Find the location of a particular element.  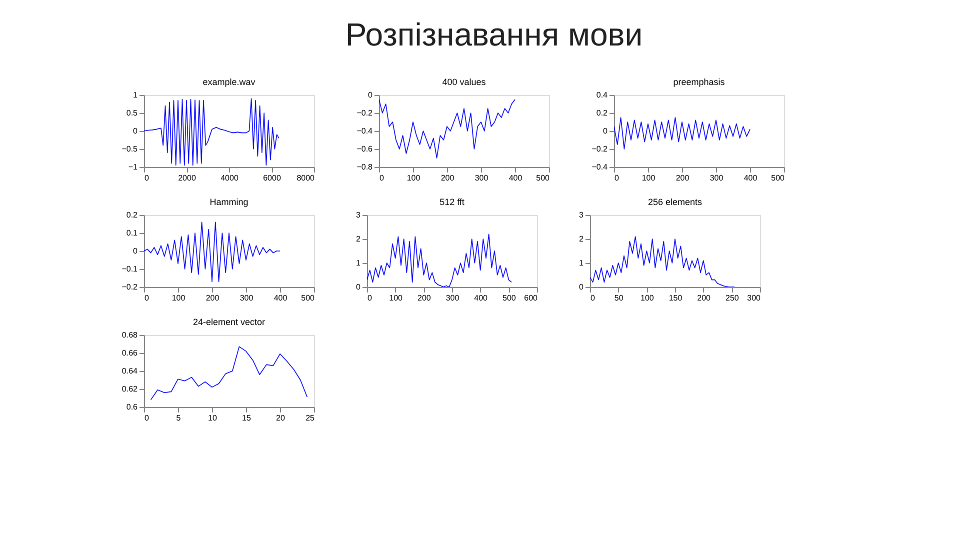

chart-title: example.wav is located at coordinates (229, 82).